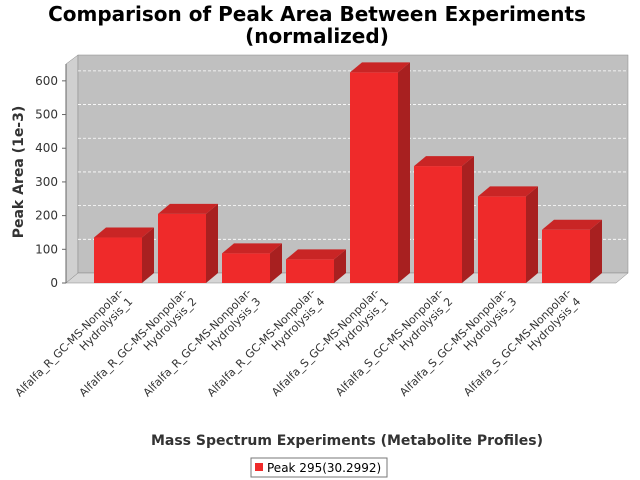  What do you see at coordinates (522, 342) in the screenshot?
I see `x-tick-label: Alfalfa_S_GC-MS-Nonpolar-Hydrolysis_4` at bounding box center [522, 342].